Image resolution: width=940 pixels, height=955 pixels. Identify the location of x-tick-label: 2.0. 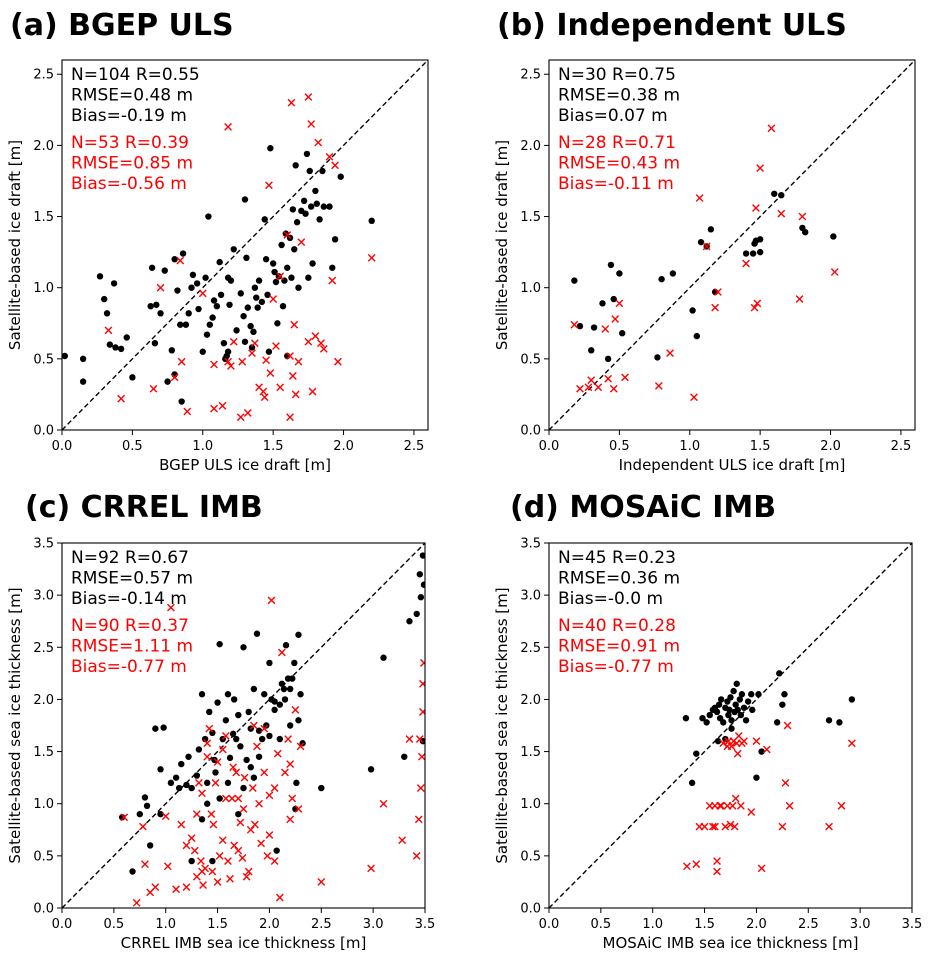
(343, 446).